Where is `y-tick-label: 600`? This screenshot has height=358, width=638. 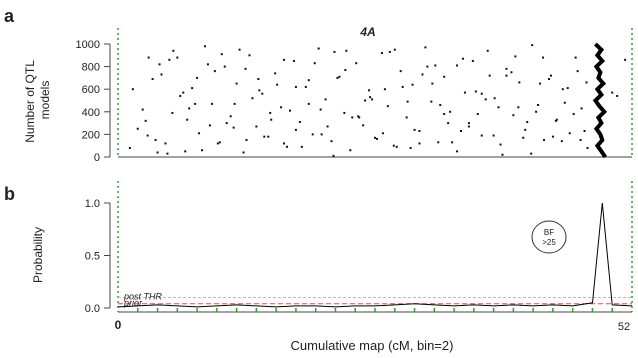 y-tick-label: 600 is located at coordinates (91, 90).